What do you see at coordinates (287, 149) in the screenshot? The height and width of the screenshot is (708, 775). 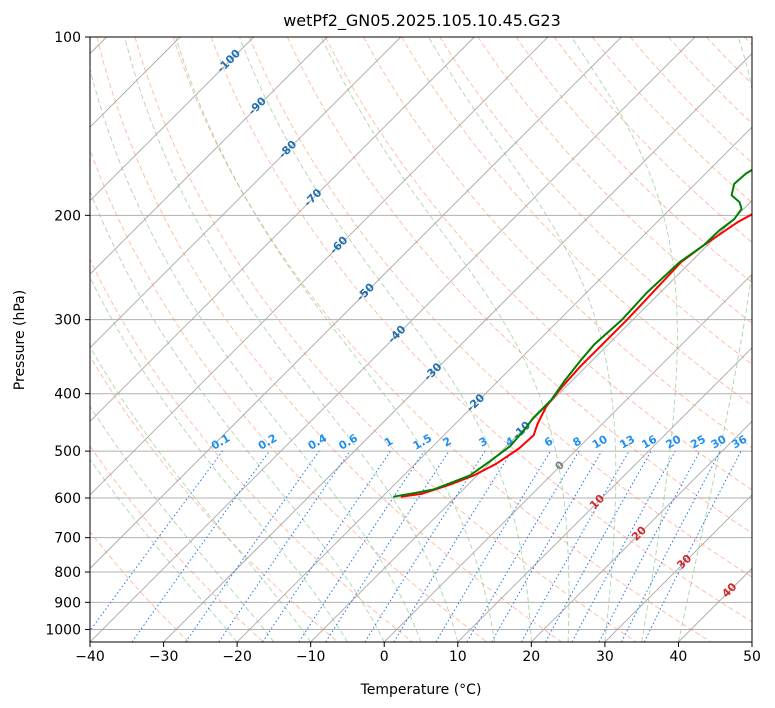 I see `isotherm-label: -80` at bounding box center [287, 149].